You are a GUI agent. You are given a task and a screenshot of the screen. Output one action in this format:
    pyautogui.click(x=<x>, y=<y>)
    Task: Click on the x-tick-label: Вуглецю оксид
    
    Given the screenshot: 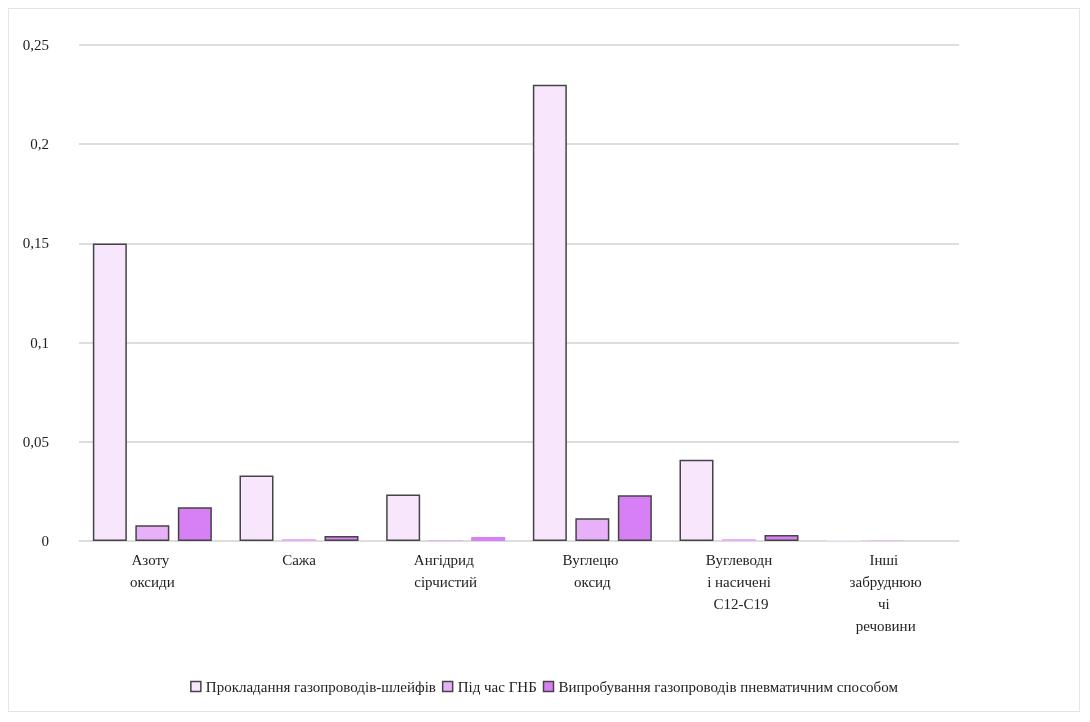 What is the action you would take?
    pyautogui.click(x=592, y=571)
    